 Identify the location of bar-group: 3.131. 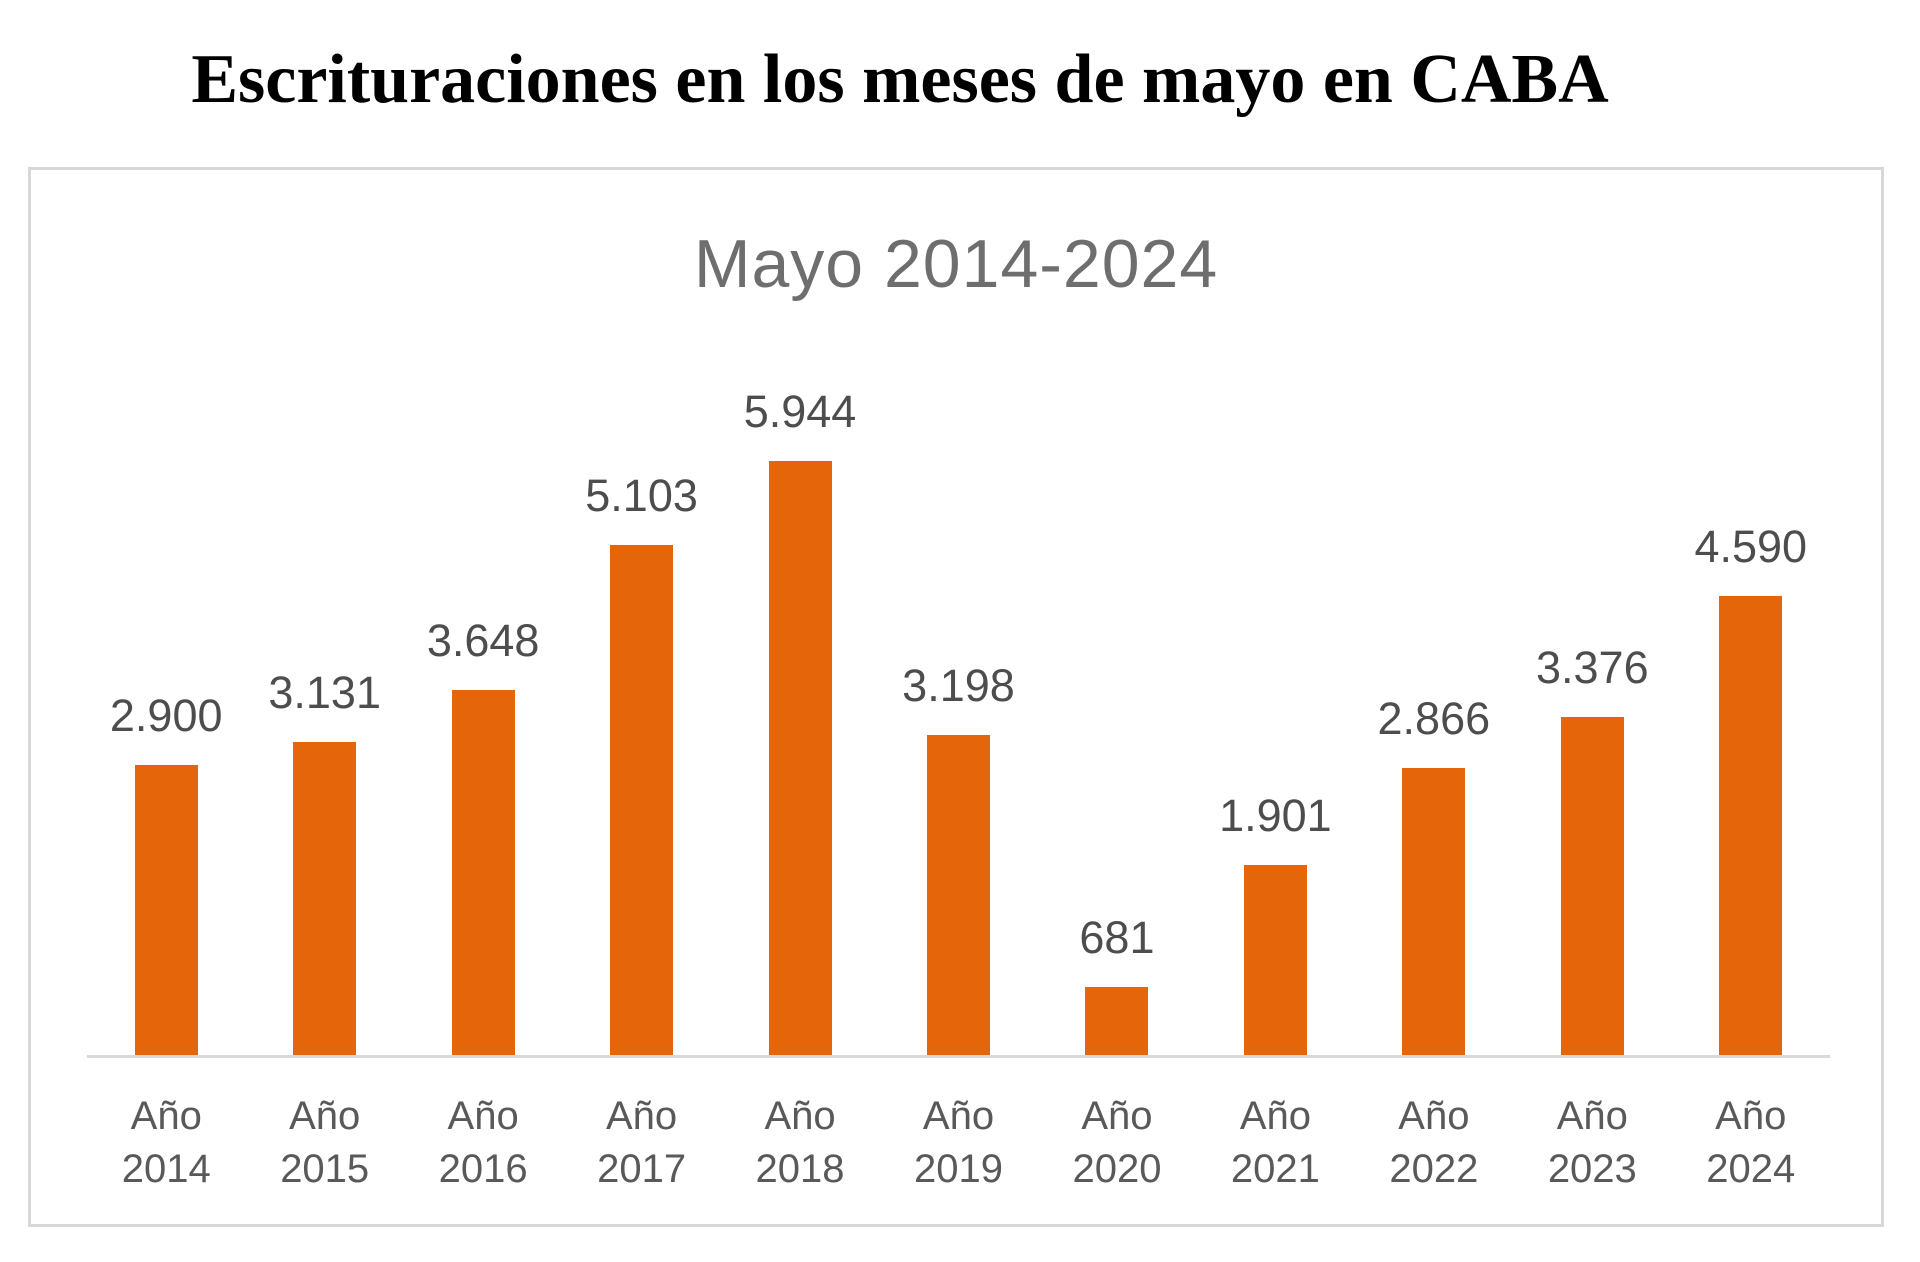
(324, 612).